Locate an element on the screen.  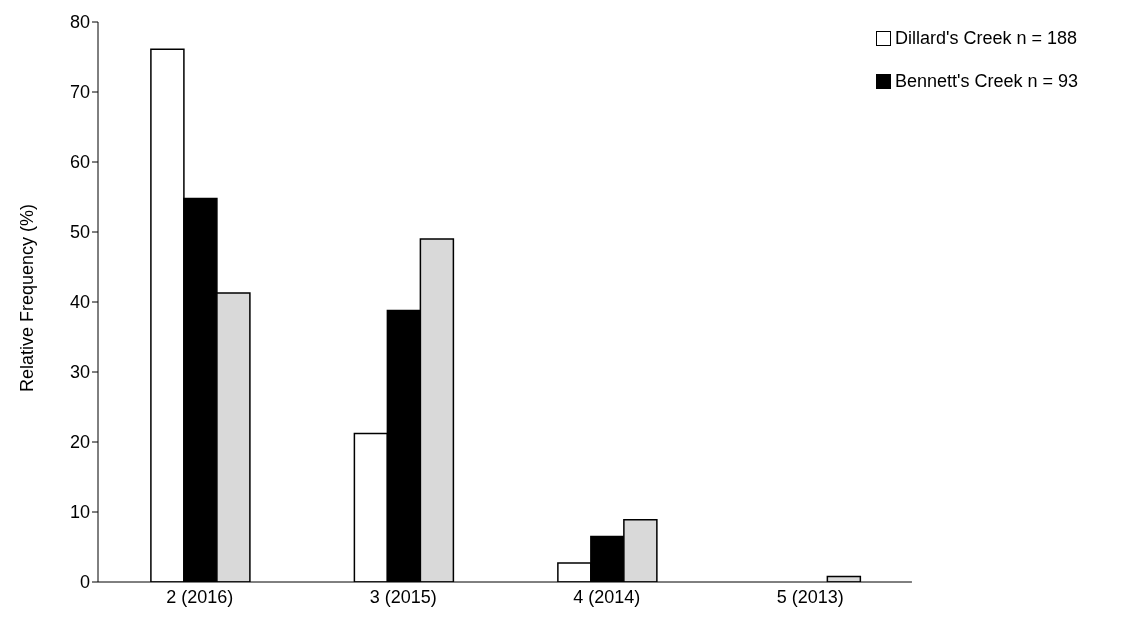
x-tick-label: 4 (2014) is located at coordinates (607, 596).